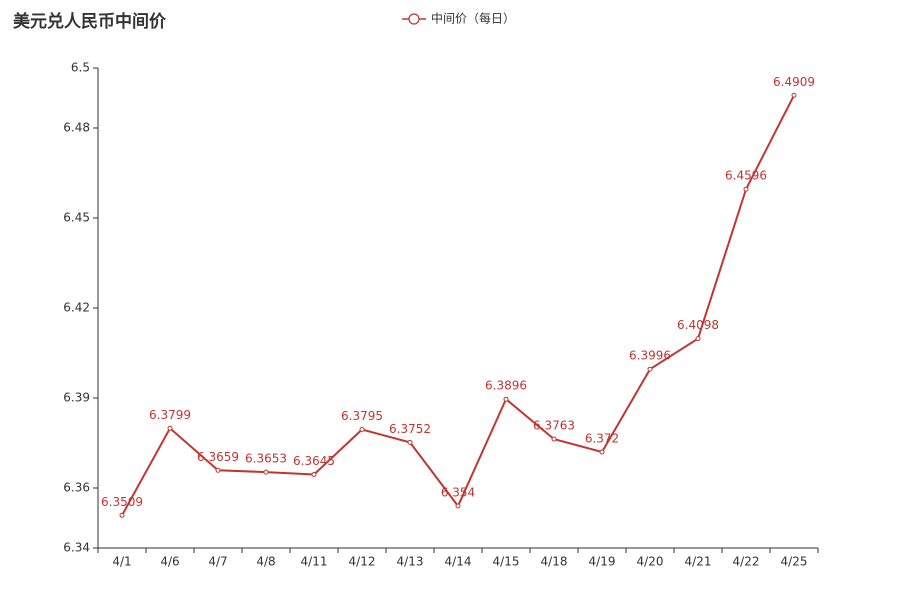 This screenshot has height=616, width=908. I want to click on chart-title: 美元兑人民币中间价, so click(90, 21).